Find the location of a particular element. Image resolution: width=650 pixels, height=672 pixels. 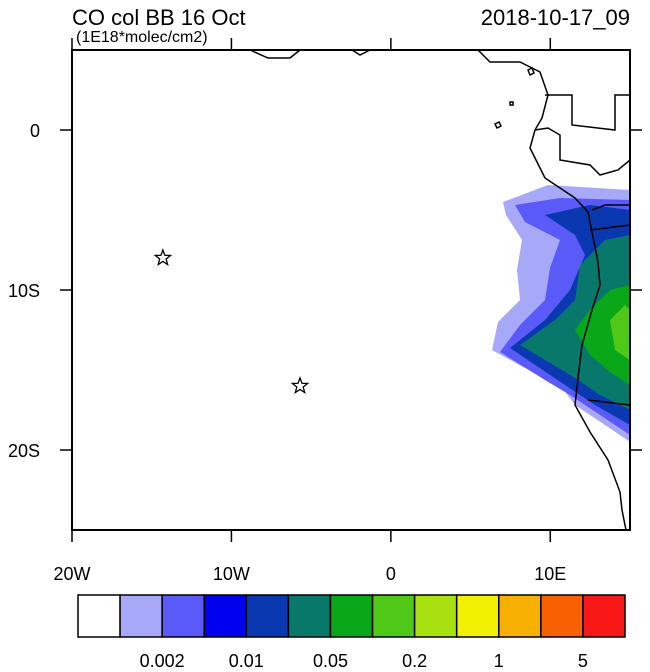

title: CO col BB 16 Oct is located at coordinates (159, 17).